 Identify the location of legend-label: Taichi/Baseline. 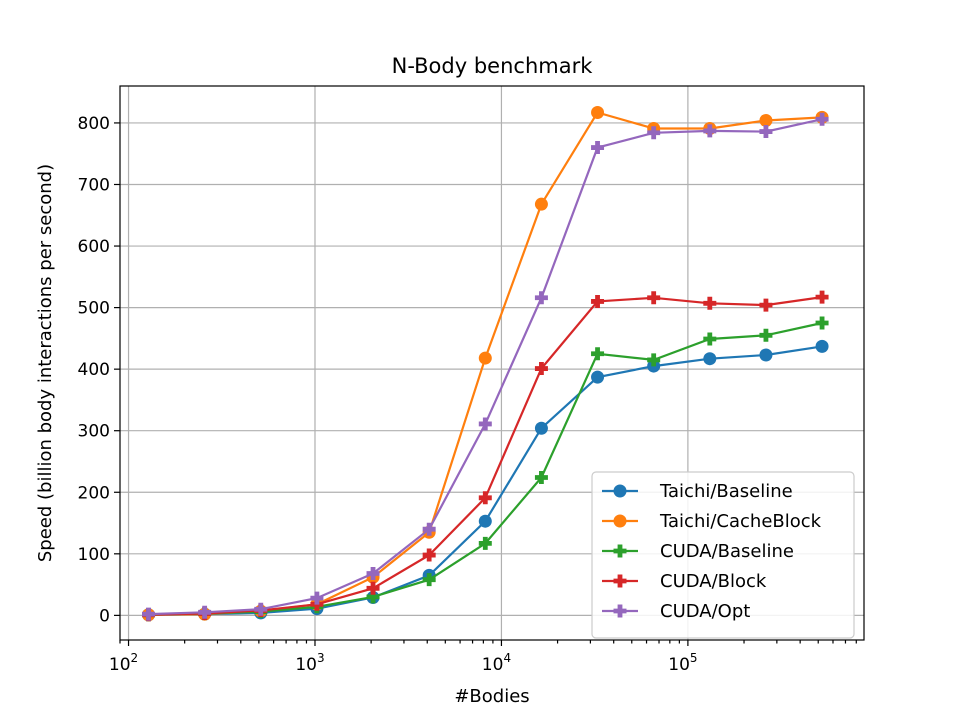
(726, 491).